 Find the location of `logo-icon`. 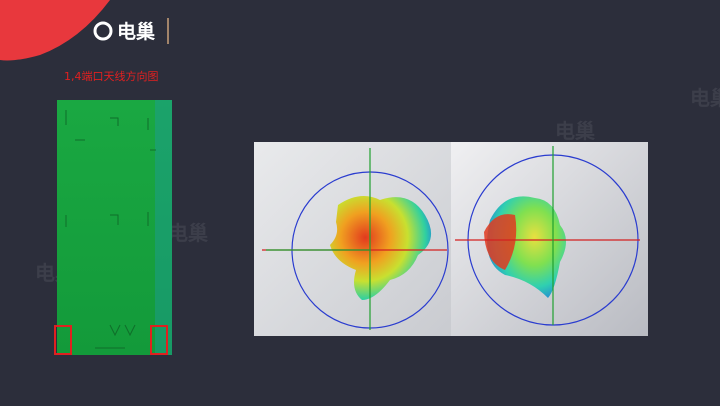

logo-icon is located at coordinates (103, 31).